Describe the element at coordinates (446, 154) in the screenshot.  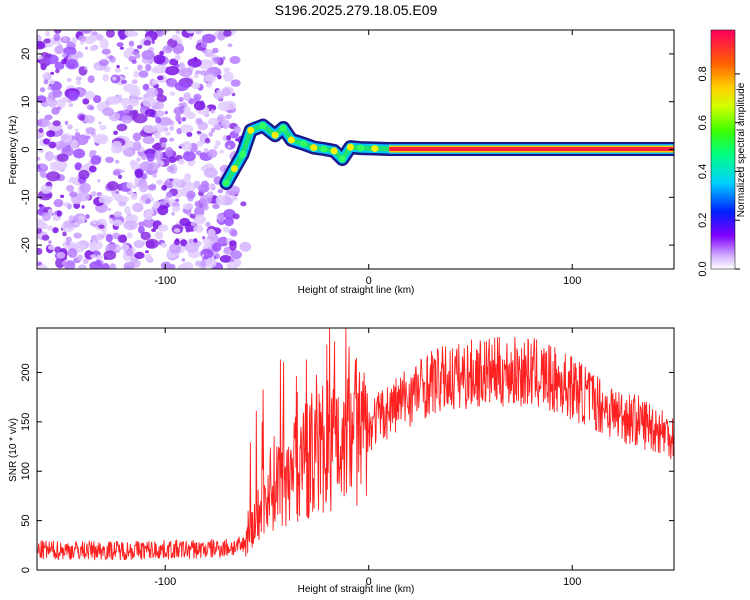
I see `tone-track` at that location.